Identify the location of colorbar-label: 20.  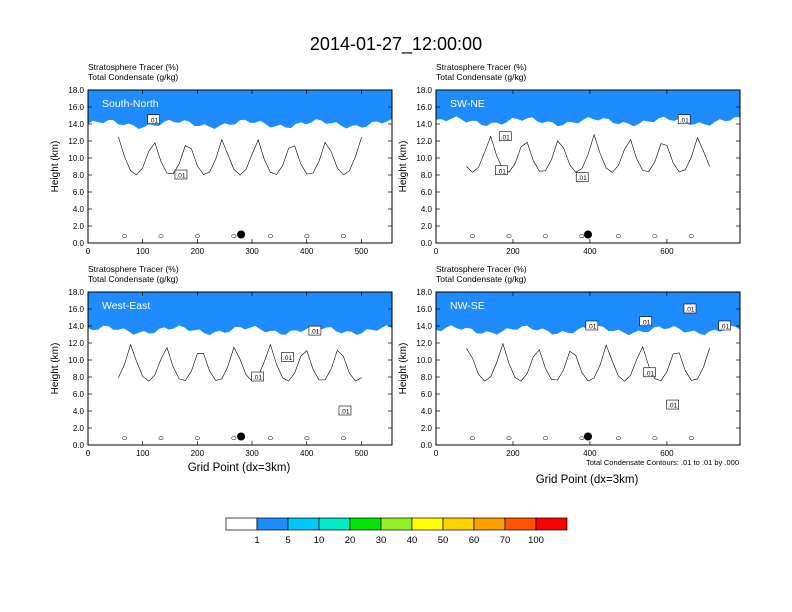
(350, 540).